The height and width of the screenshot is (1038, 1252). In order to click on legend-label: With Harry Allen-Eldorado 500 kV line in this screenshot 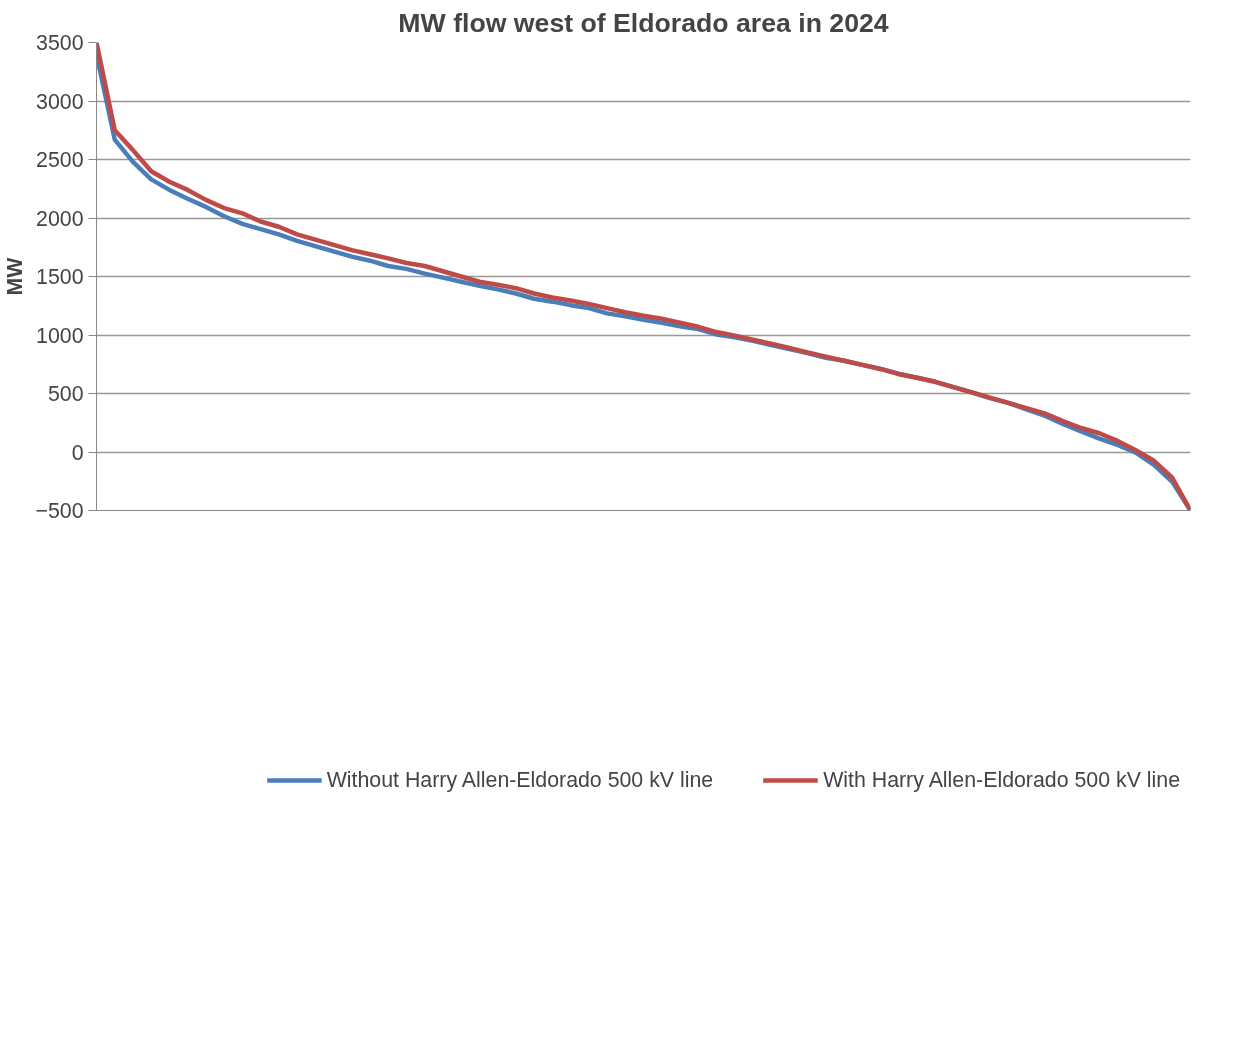, I will do `click(1001, 780)`.